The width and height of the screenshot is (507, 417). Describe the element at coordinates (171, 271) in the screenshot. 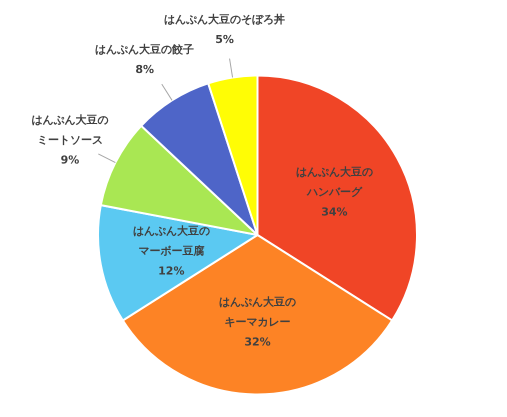

I see `data-label: 12%` at that location.